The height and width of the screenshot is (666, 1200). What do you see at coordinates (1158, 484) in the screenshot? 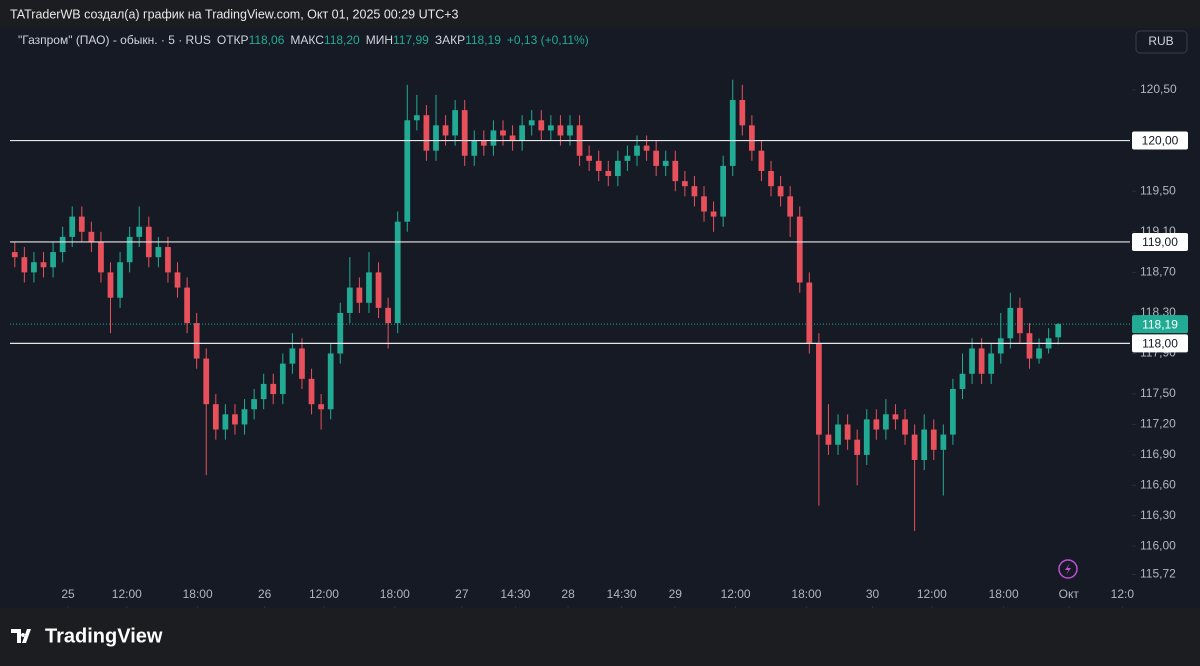
I see `y-tick-label: 116,60` at bounding box center [1158, 484].